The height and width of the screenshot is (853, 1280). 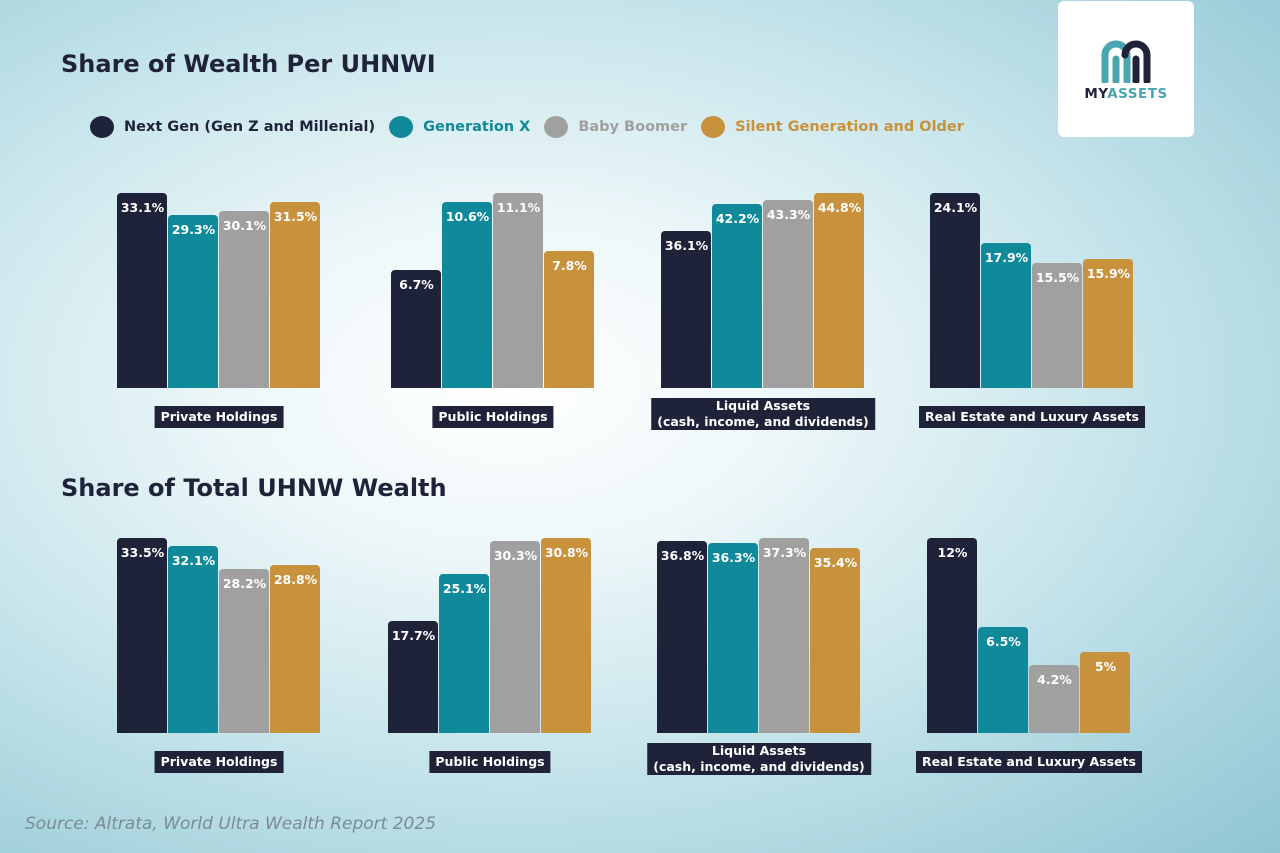 I want to click on logo-text-my: MY, so click(x=1096, y=94).